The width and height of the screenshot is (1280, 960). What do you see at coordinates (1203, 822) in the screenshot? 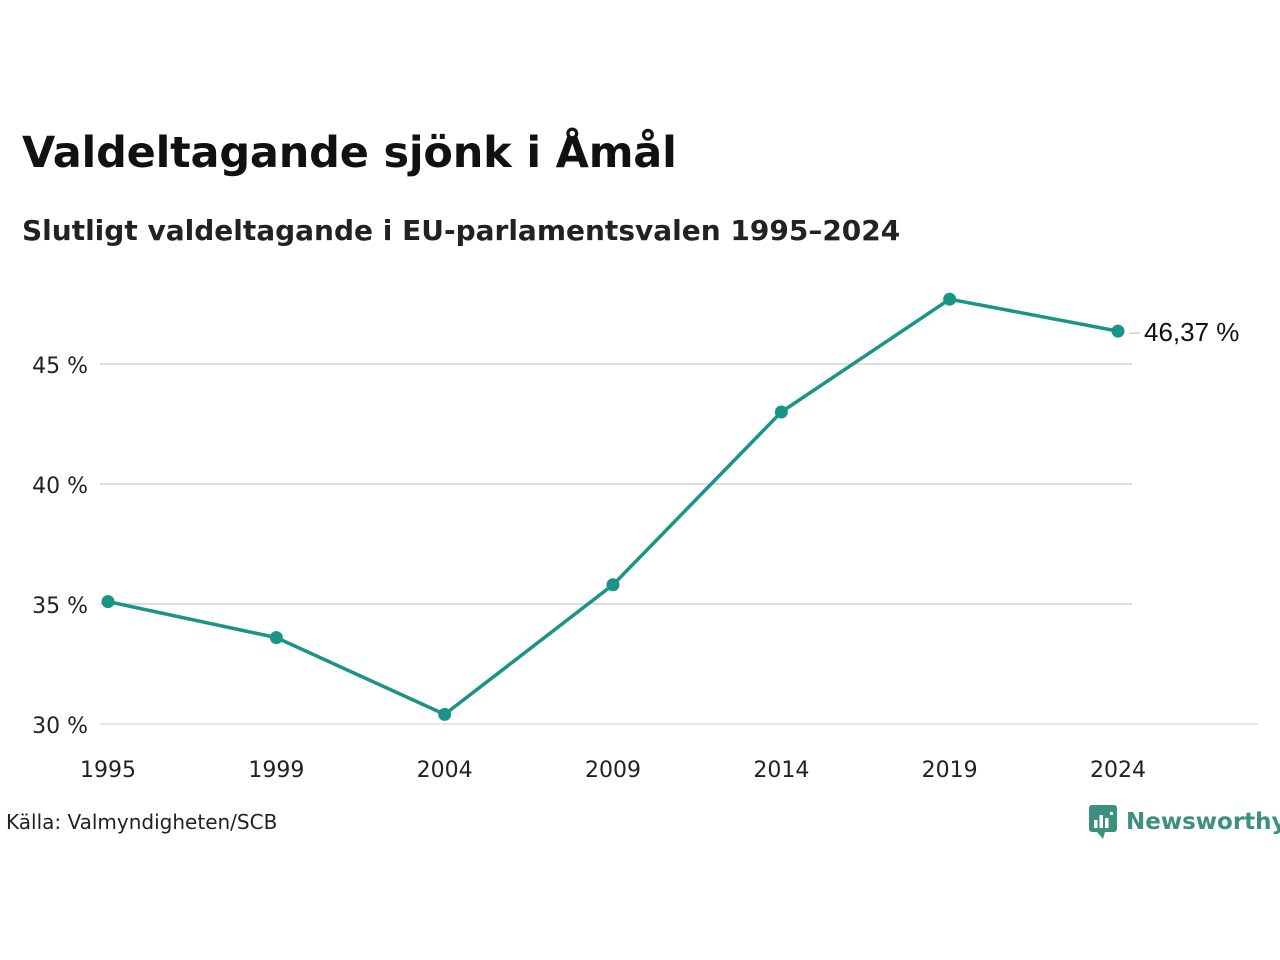
I see `brand-name: Newsworthy` at bounding box center [1203, 822].